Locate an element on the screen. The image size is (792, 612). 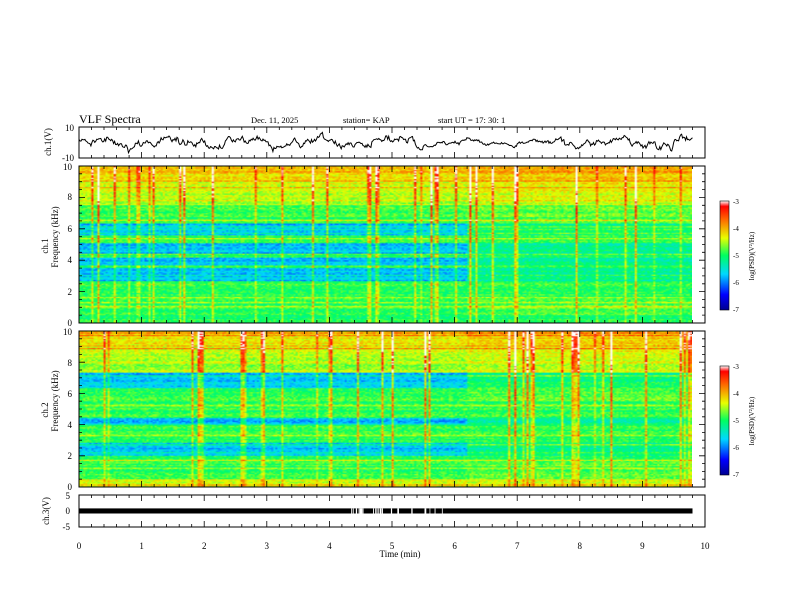
ch1-ytick-8: 8 is located at coordinates (70, 197).